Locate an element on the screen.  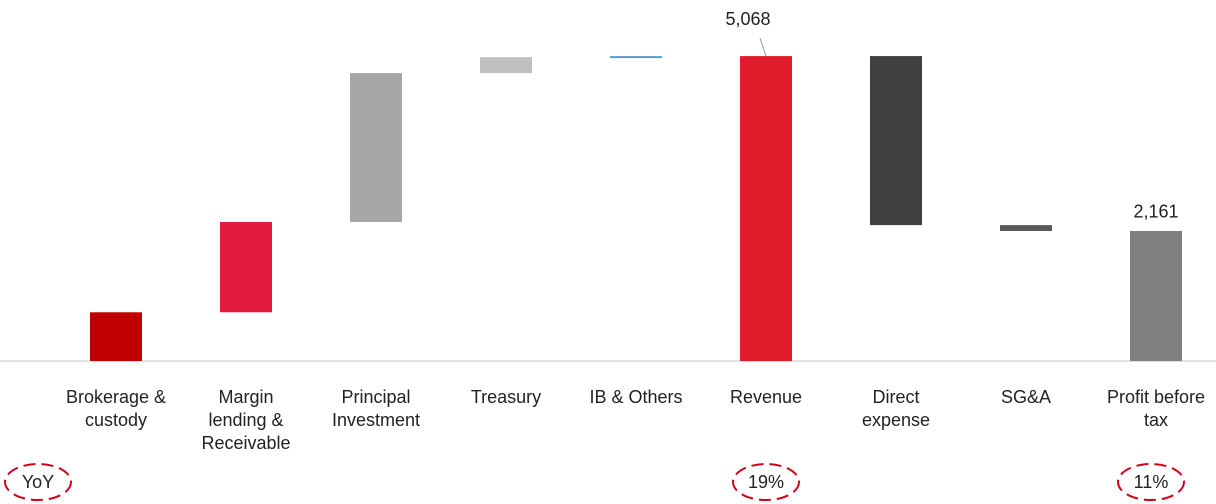
x-tick-label: Revenue is located at coordinates (766, 397).